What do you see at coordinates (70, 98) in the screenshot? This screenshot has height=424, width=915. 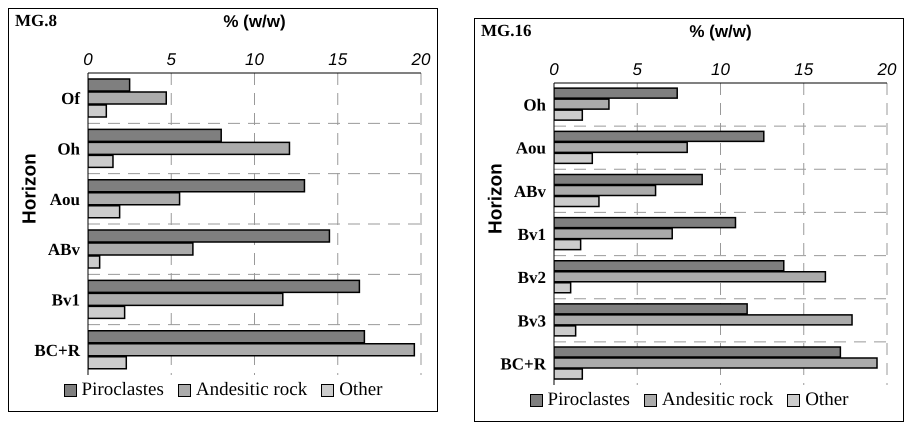 I see `y-tick-label: Of` at bounding box center [70, 98].